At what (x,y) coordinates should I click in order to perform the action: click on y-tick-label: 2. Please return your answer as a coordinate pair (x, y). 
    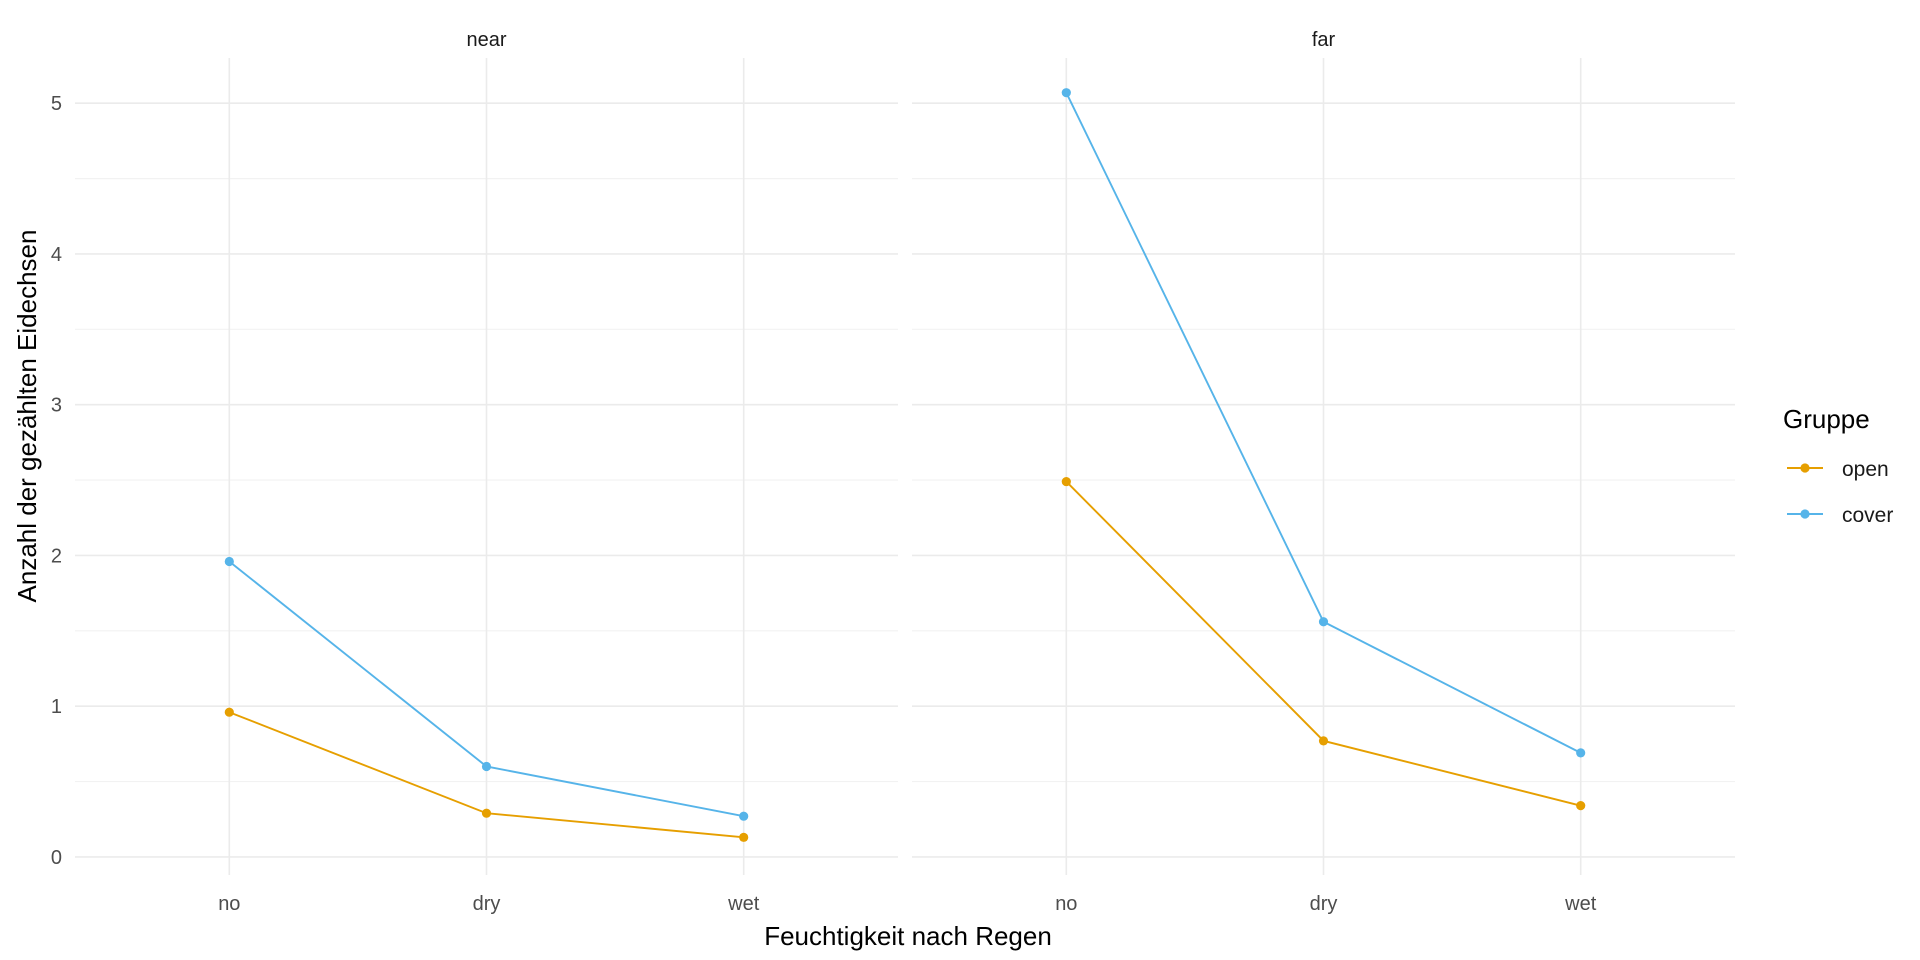
    Looking at the image, I should click on (56, 556).